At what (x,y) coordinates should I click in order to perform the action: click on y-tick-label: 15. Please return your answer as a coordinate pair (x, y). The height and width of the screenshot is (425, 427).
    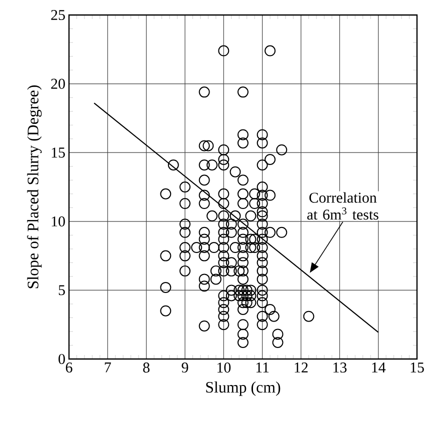
    Looking at the image, I should click on (58, 153).